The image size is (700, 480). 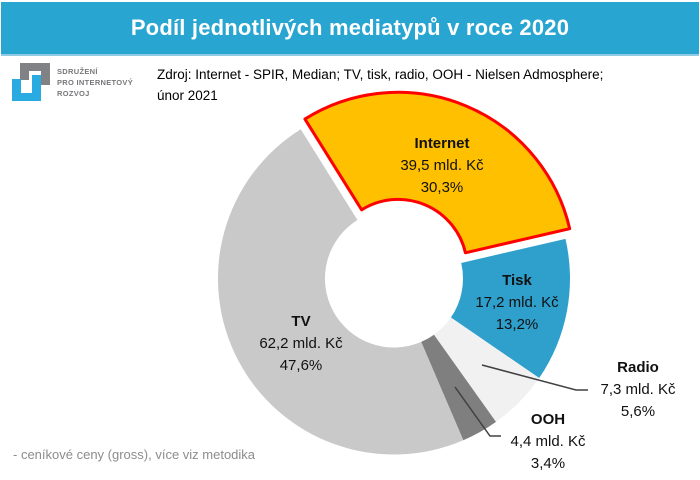 What do you see at coordinates (301, 321) in the screenshot?
I see `label-tv-name: TV` at bounding box center [301, 321].